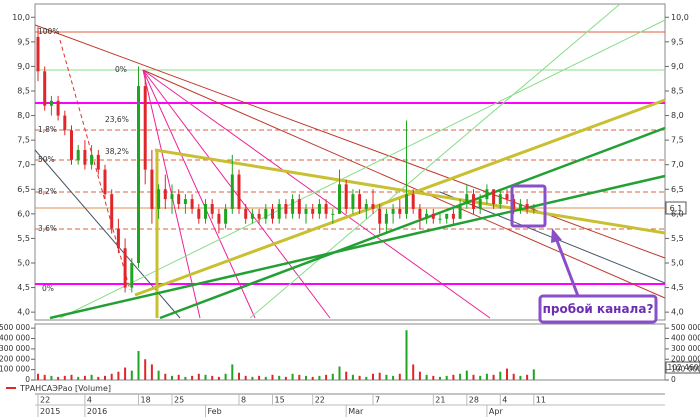 The height and width of the screenshot is (419, 700). Describe the element at coordinates (673, 379) in the screenshot. I see `y2-tick-label: 0` at that location.